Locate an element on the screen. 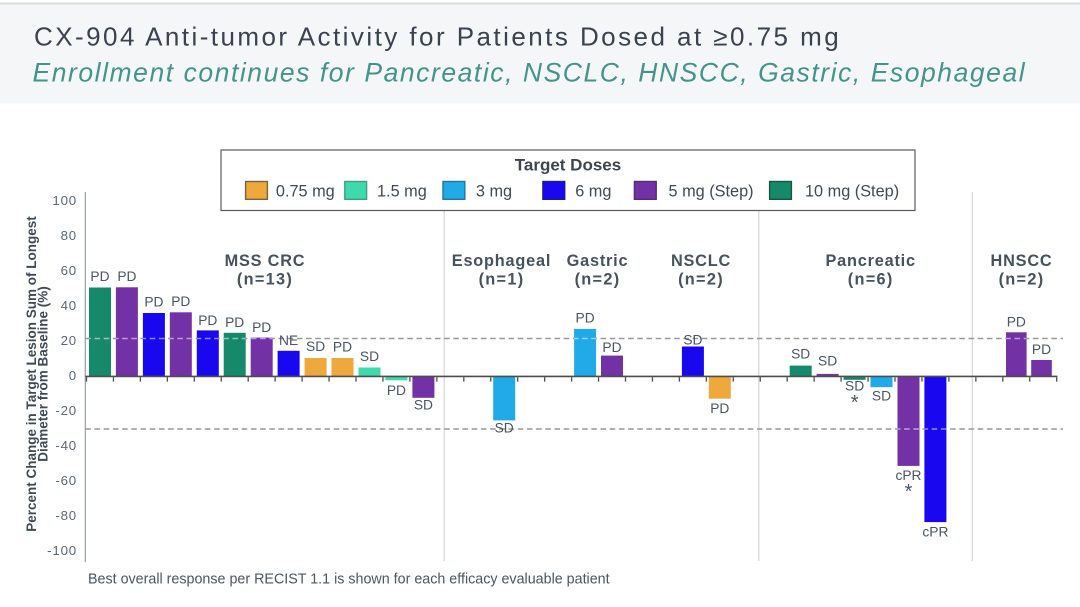 The width and height of the screenshot is (1080, 607). svg-text: Diameter from Baseline (%) is located at coordinates (43, 374).